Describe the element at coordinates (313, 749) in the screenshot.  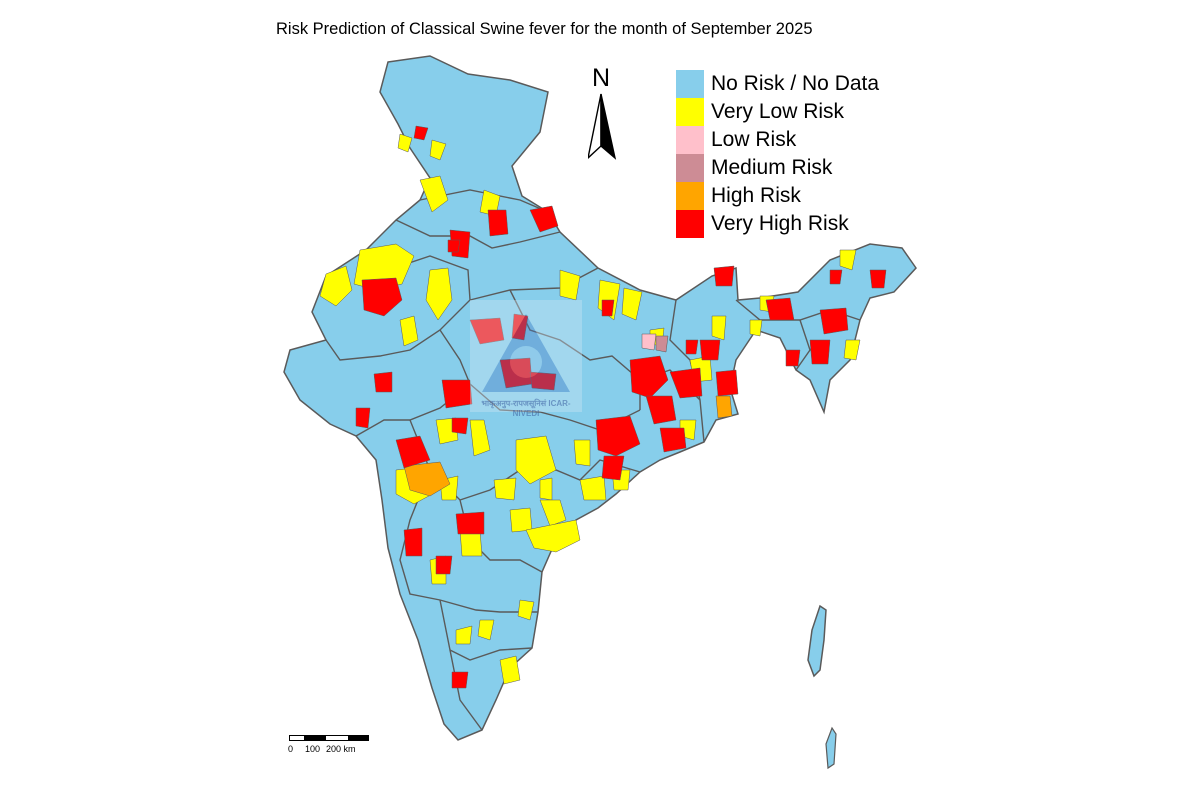
I see `scale-label-mid: 100` at that location.